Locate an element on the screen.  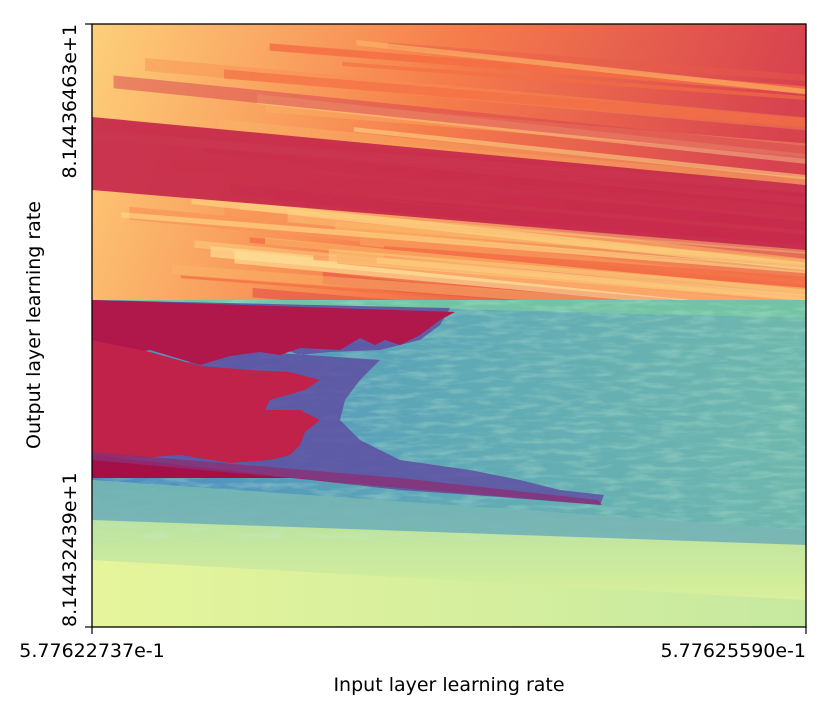
x-tick-label-right: 5.77625590e-1 is located at coordinates (733, 651).